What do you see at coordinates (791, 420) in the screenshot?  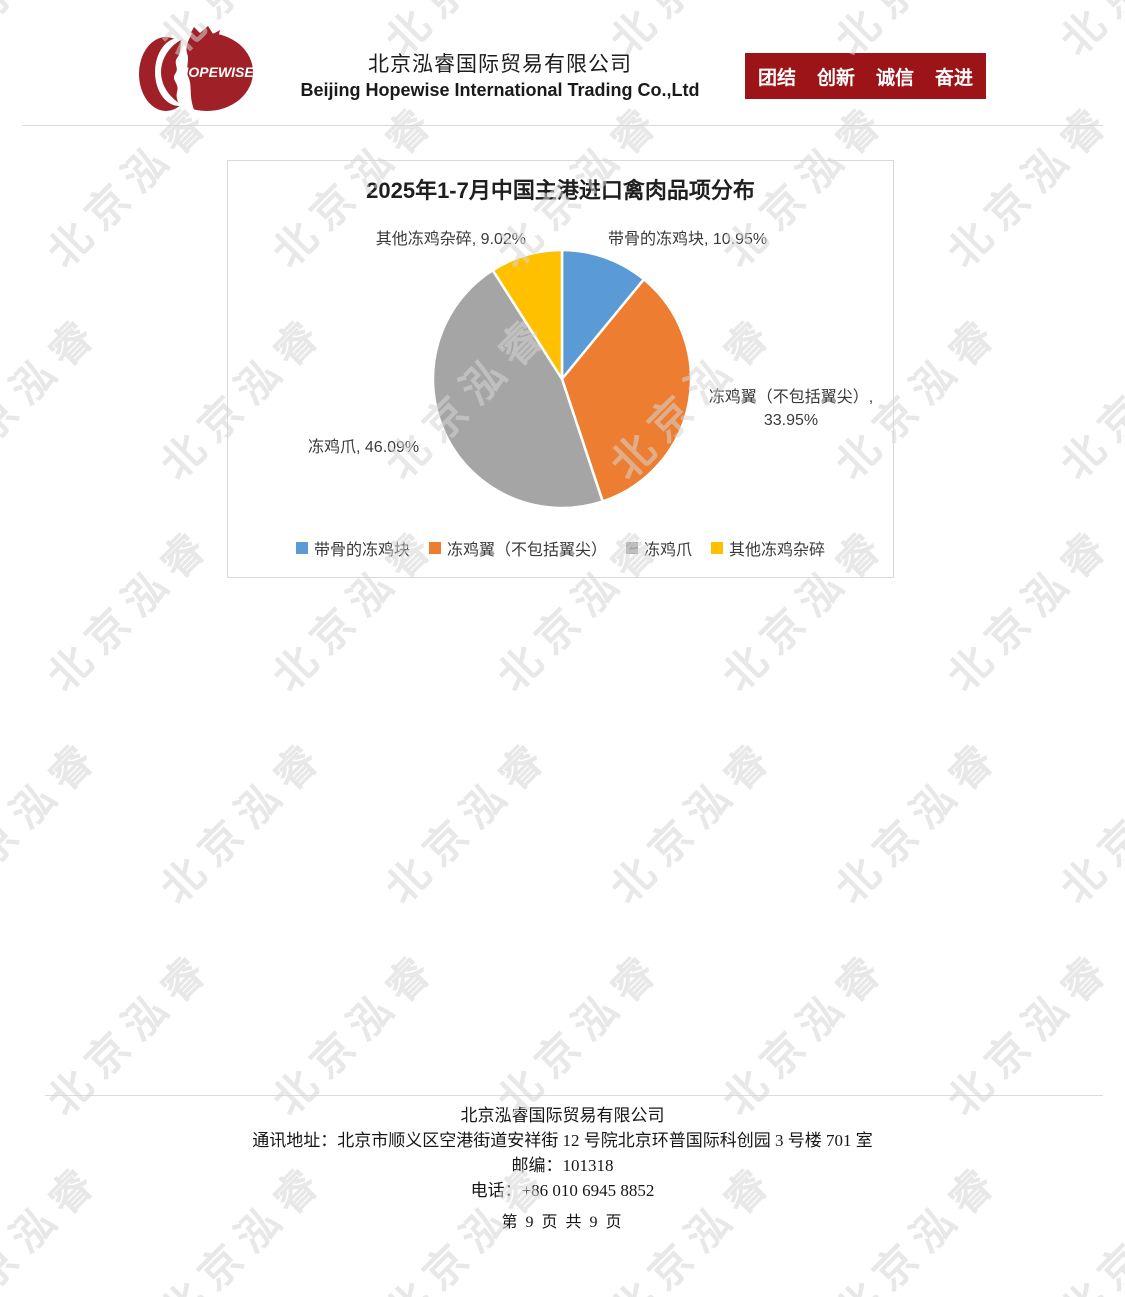 I see `data-label-chicken-wings-line2: 33.95%` at bounding box center [791, 420].